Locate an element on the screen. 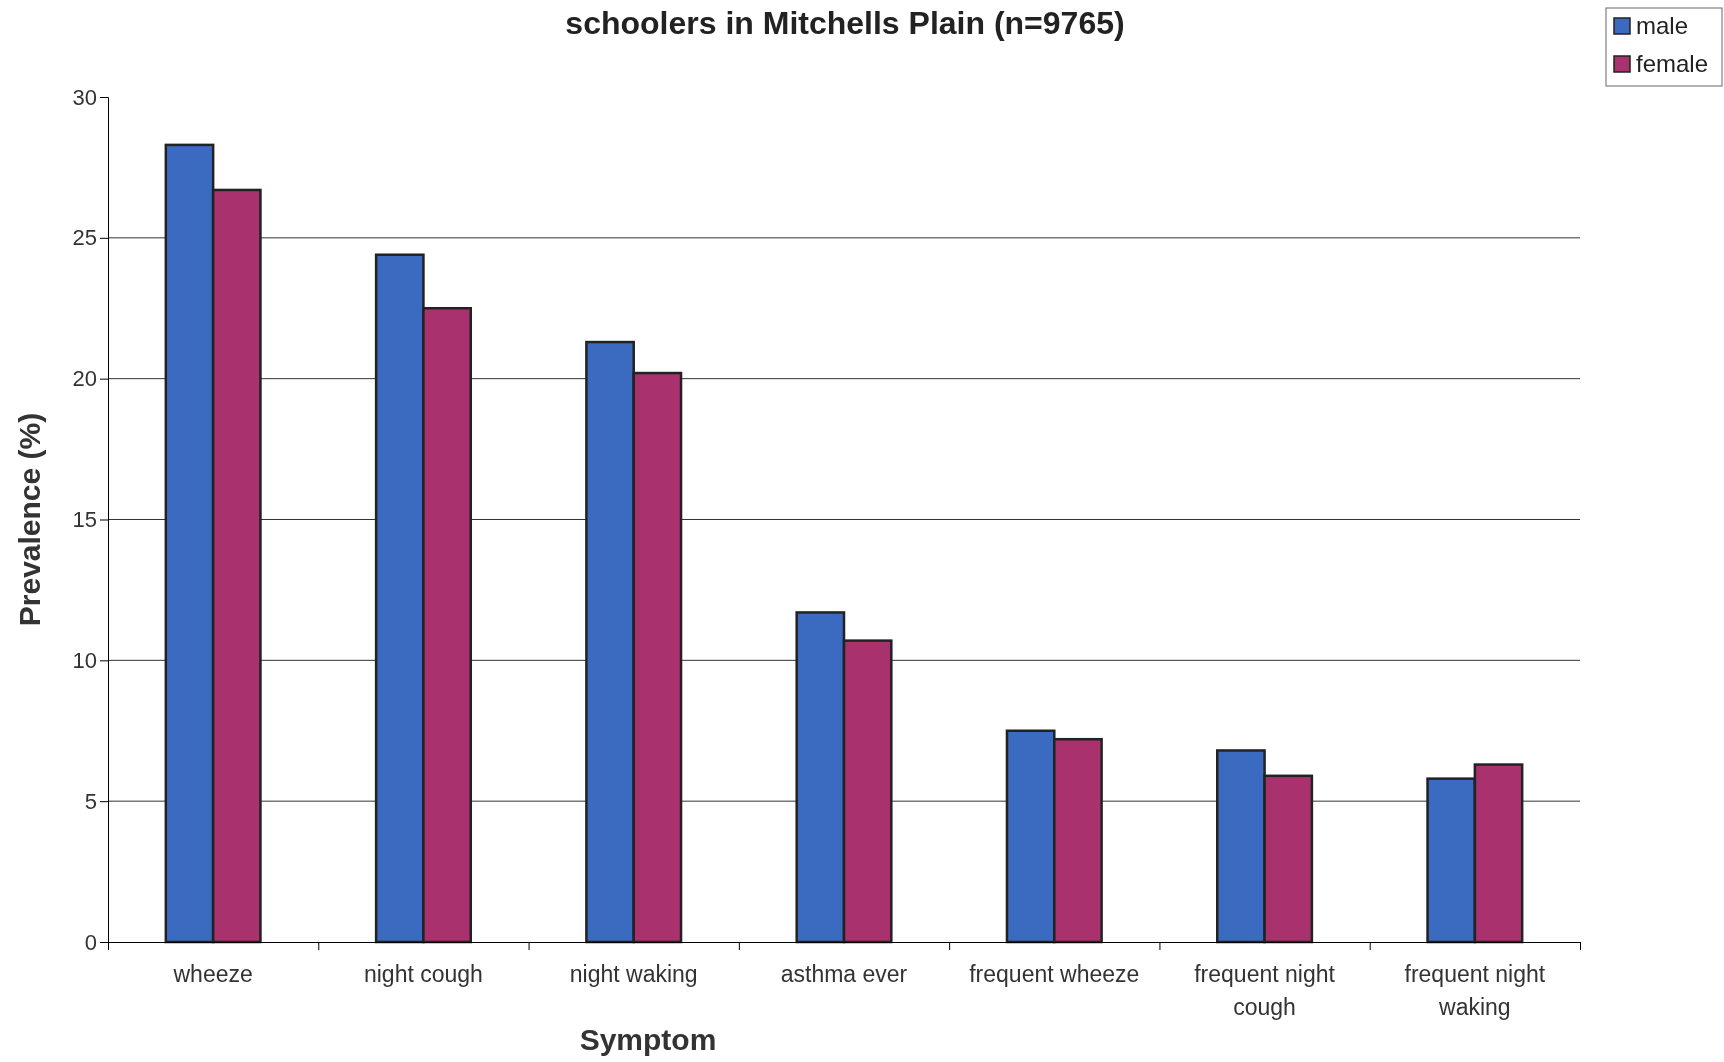 This screenshot has width=1724, height=1062. x-tick-label: night waking is located at coordinates (633, 974).